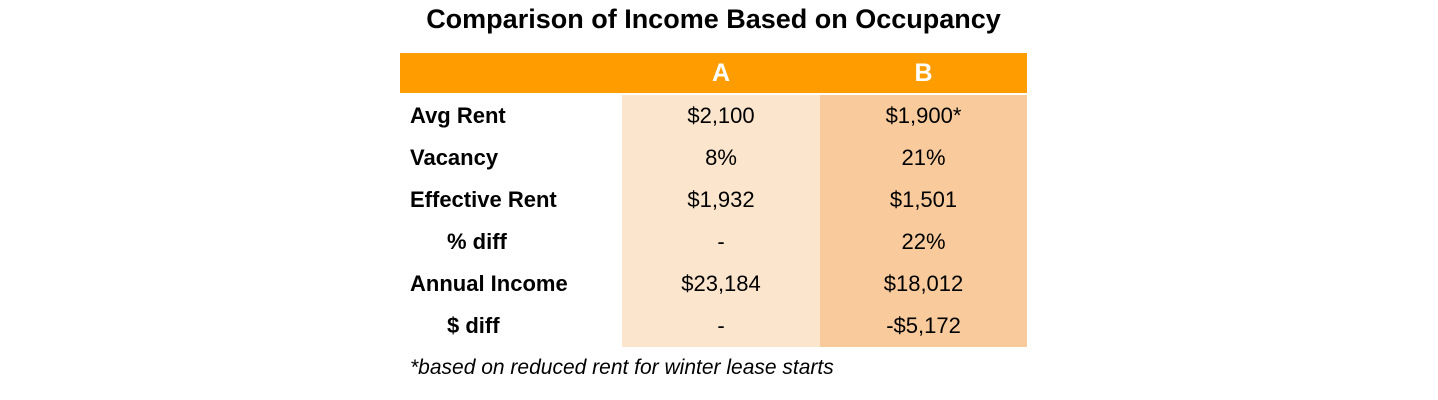 The height and width of the screenshot is (400, 1438). Describe the element at coordinates (511, 116) in the screenshot. I see `row-label-avg-rent: Avg Rent` at that location.